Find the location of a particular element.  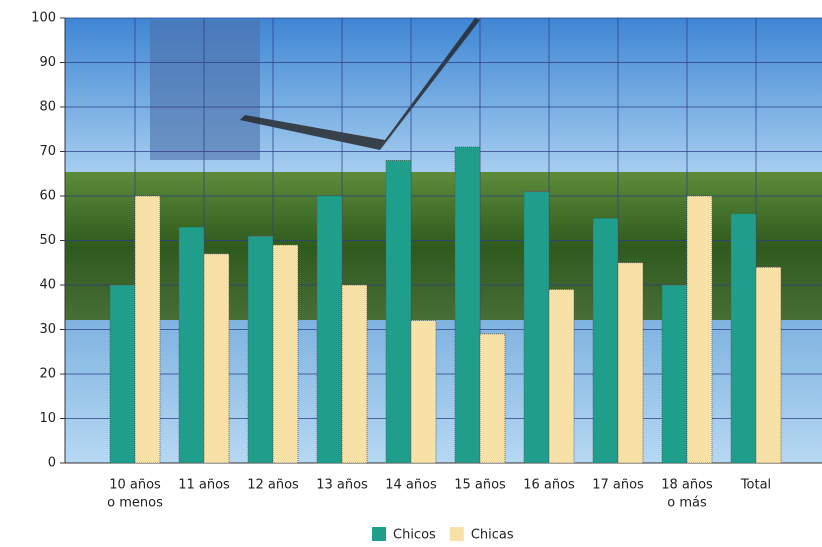

legend-label: Chicos is located at coordinates (414, 535).